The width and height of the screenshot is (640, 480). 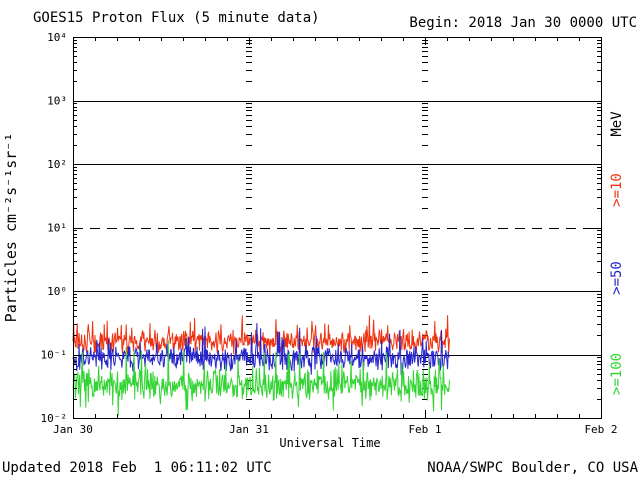 I want to click on y-tick-label: 10⁴, so click(x=57, y=37).